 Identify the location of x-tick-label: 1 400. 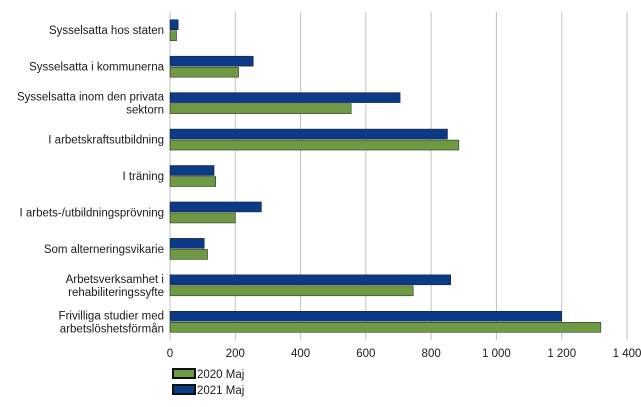
(627, 354).